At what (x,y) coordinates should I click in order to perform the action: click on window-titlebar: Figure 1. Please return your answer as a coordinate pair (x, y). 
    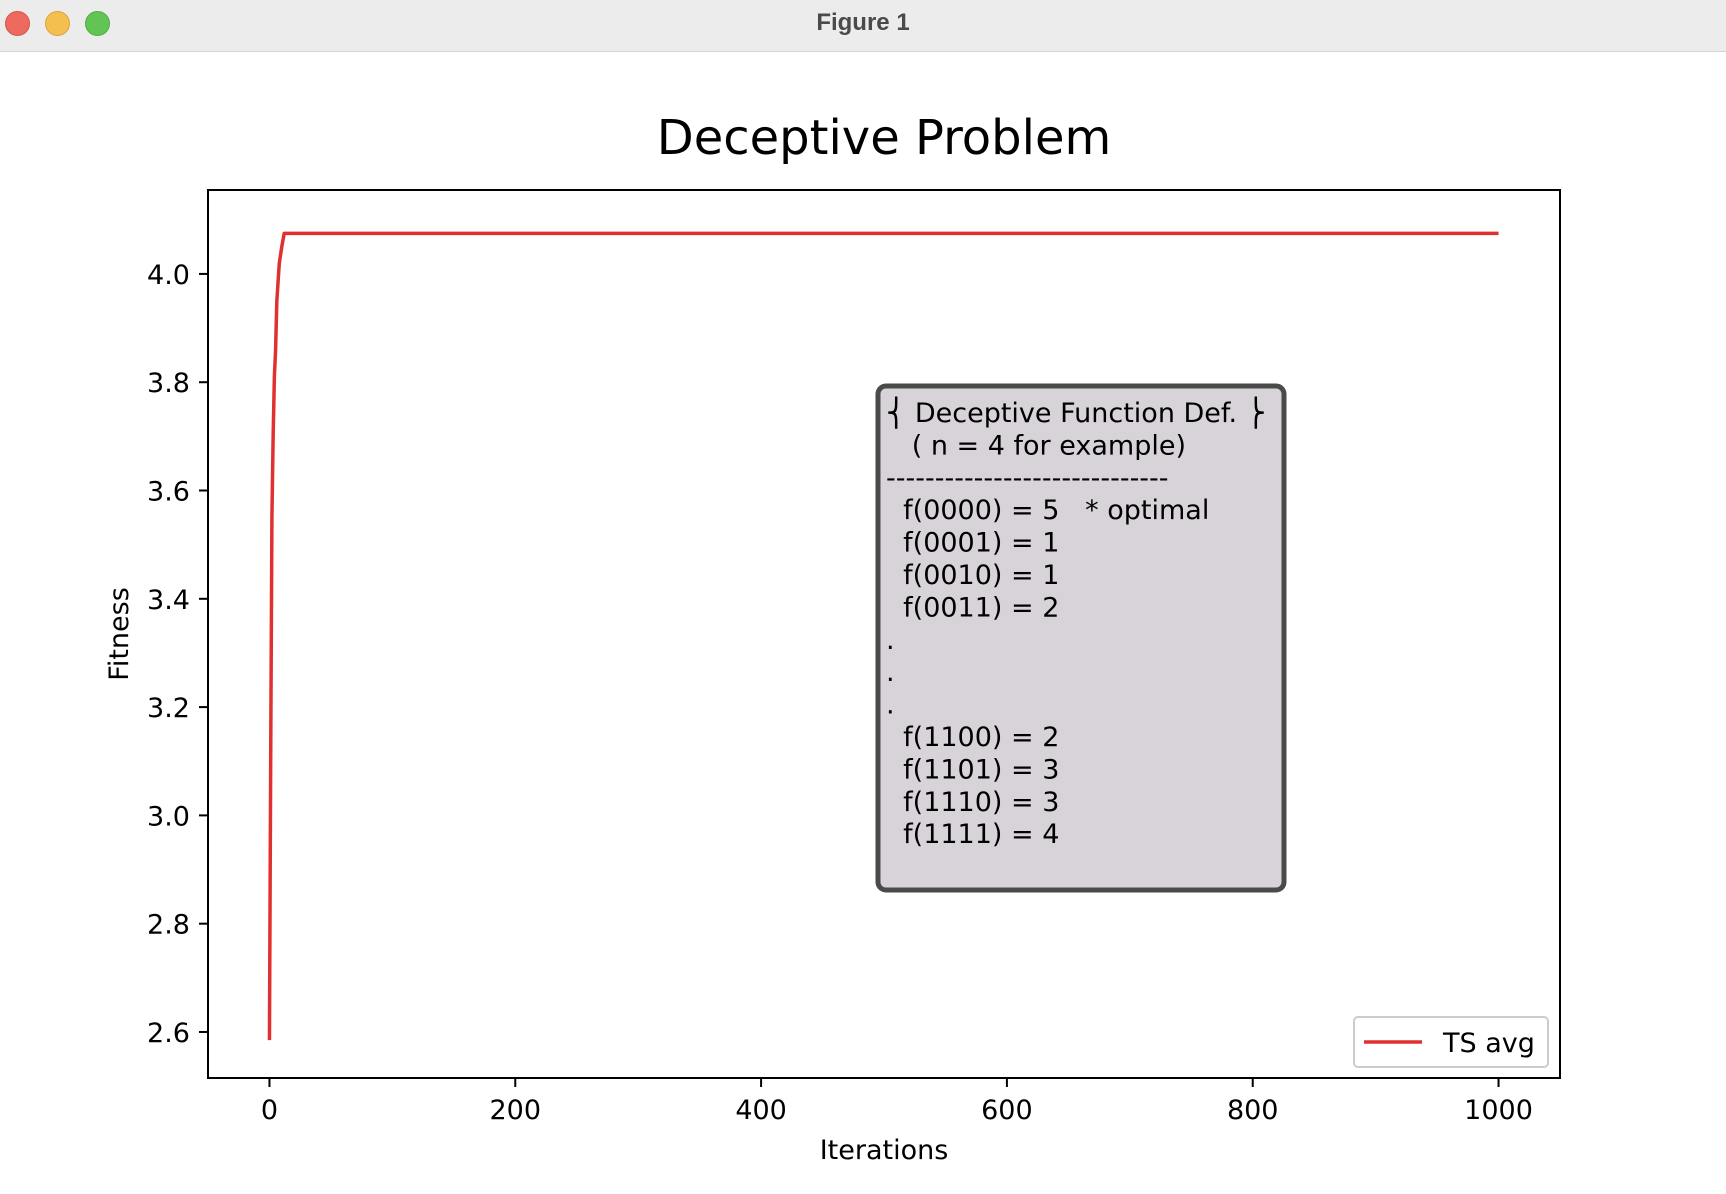
    Looking at the image, I should click on (863, 26).